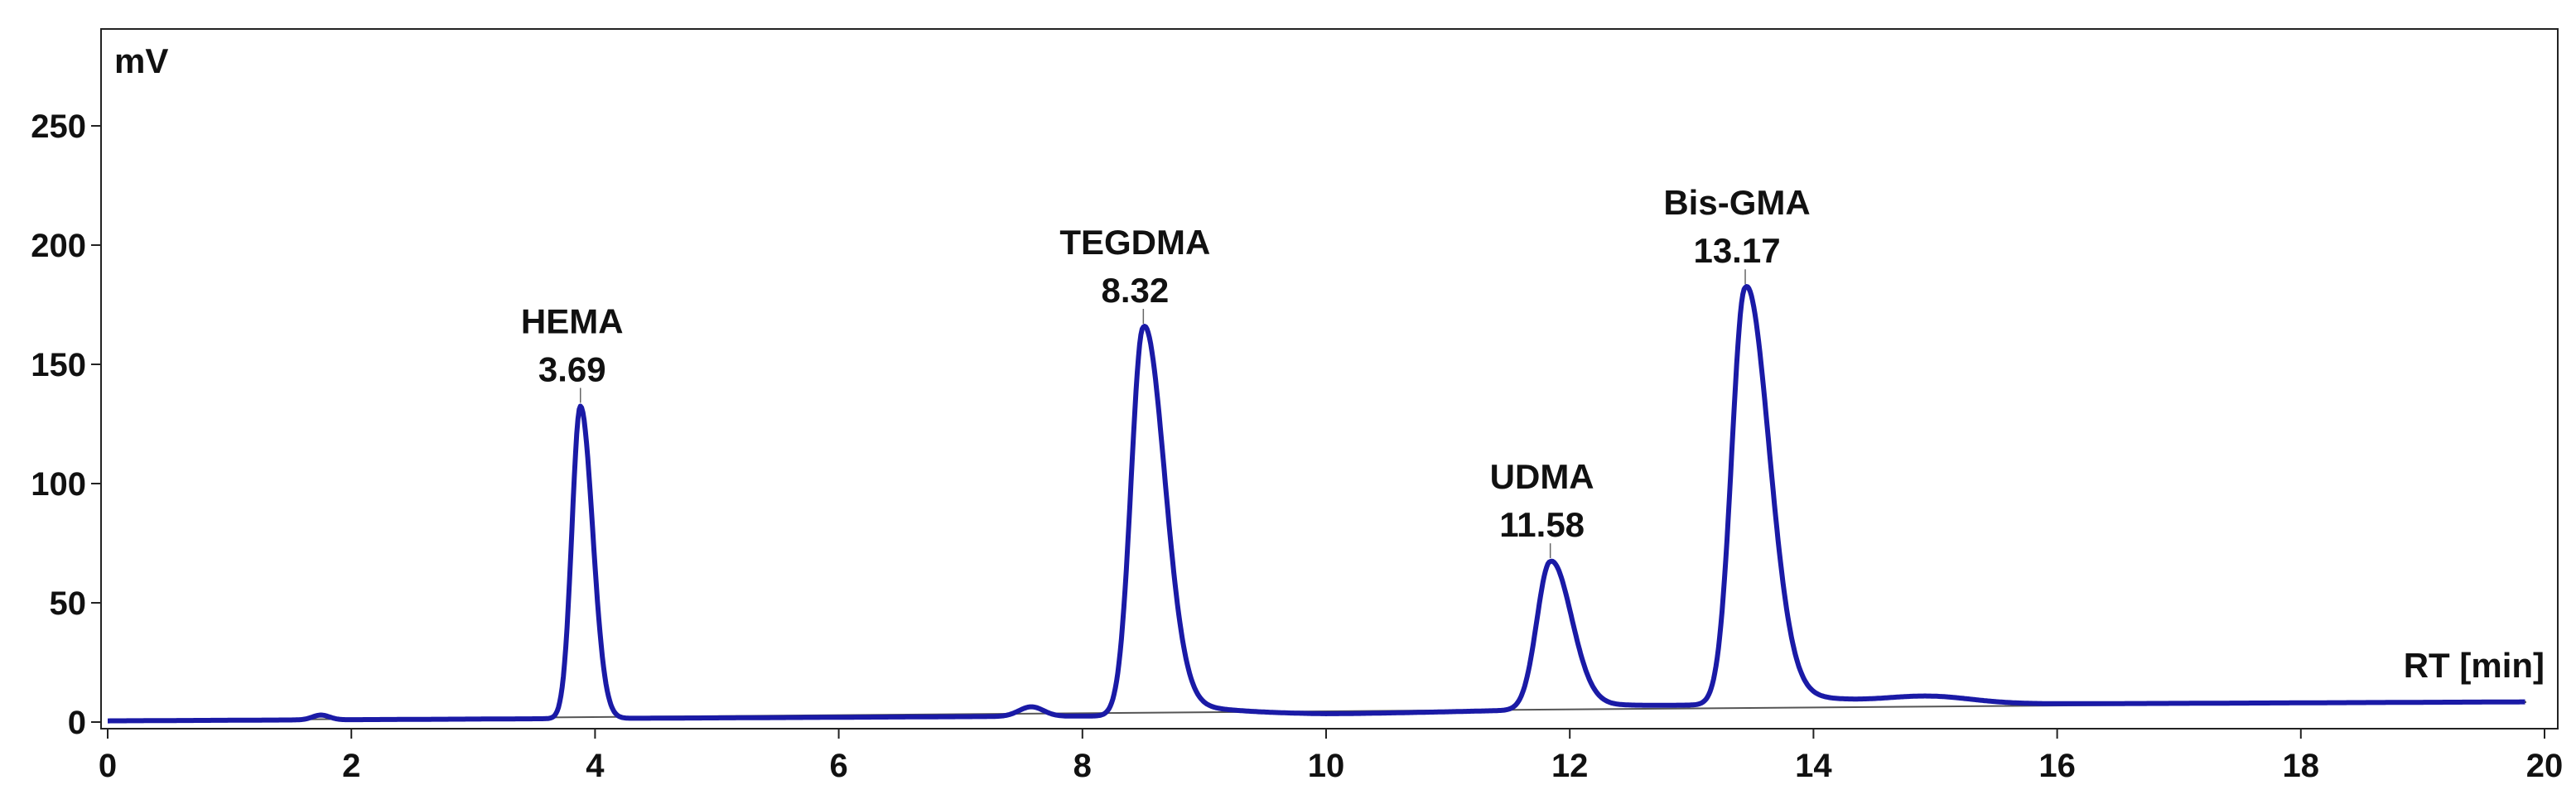 This screenshot has height=809, width=2576. Describe the element at coordinates (1082, 766) in the screenshot. I see `x-tick-label: 8` at that location.